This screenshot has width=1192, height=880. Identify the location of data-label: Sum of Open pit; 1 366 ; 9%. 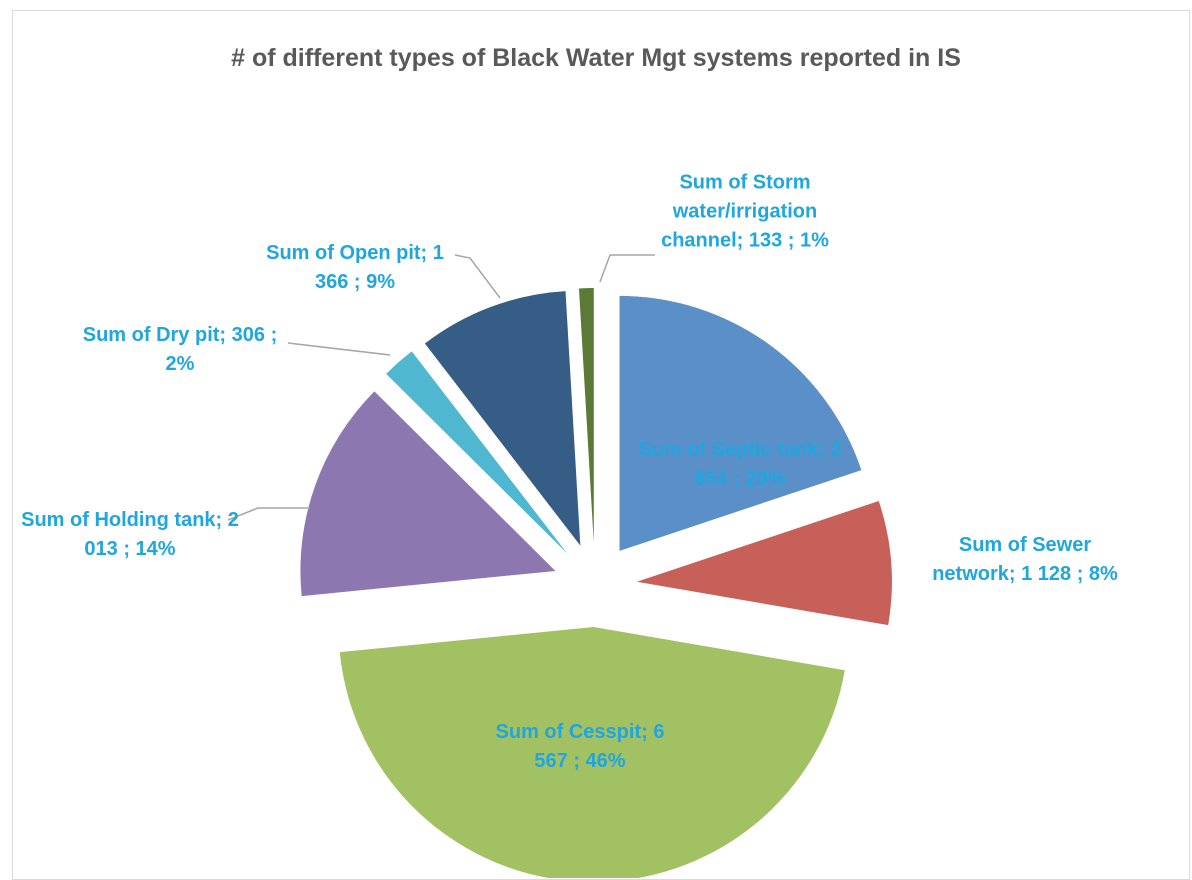
(355, 267).